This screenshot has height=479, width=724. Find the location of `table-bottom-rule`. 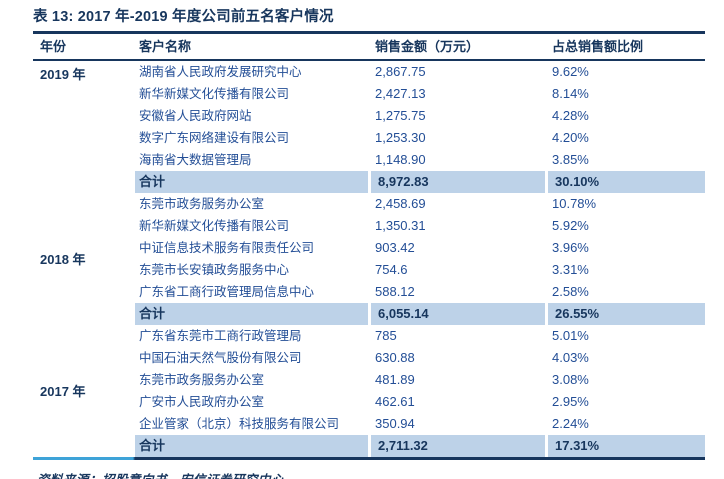

table-bottom-rule is located at coordinates (369, 458).